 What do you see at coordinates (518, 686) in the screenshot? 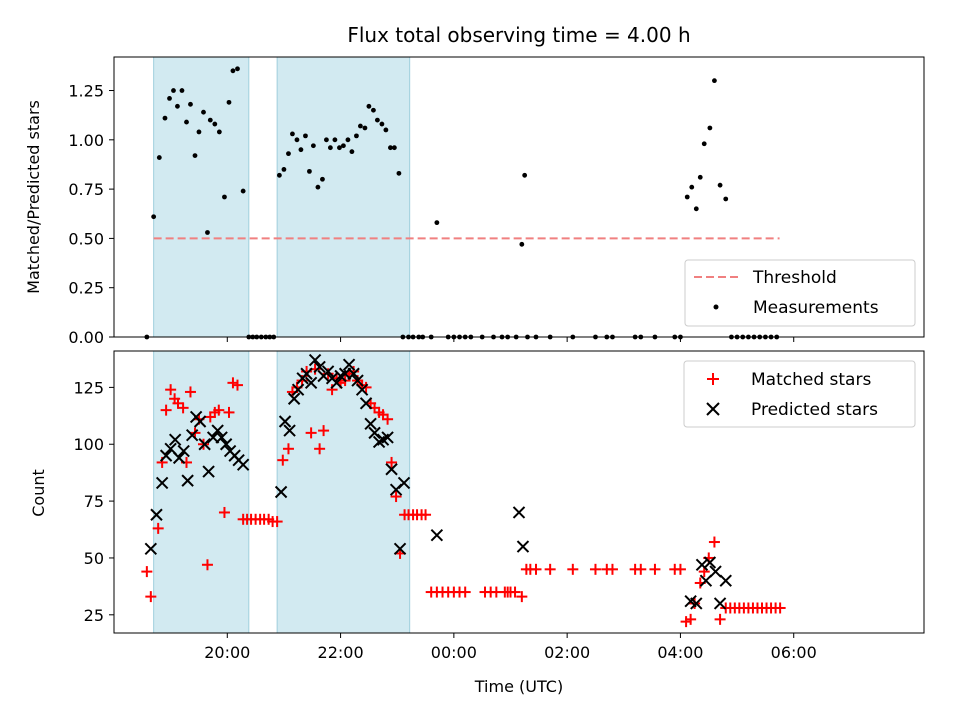
I see `x-axis-label: Time (UTC)` at bounding box center [518, 686].